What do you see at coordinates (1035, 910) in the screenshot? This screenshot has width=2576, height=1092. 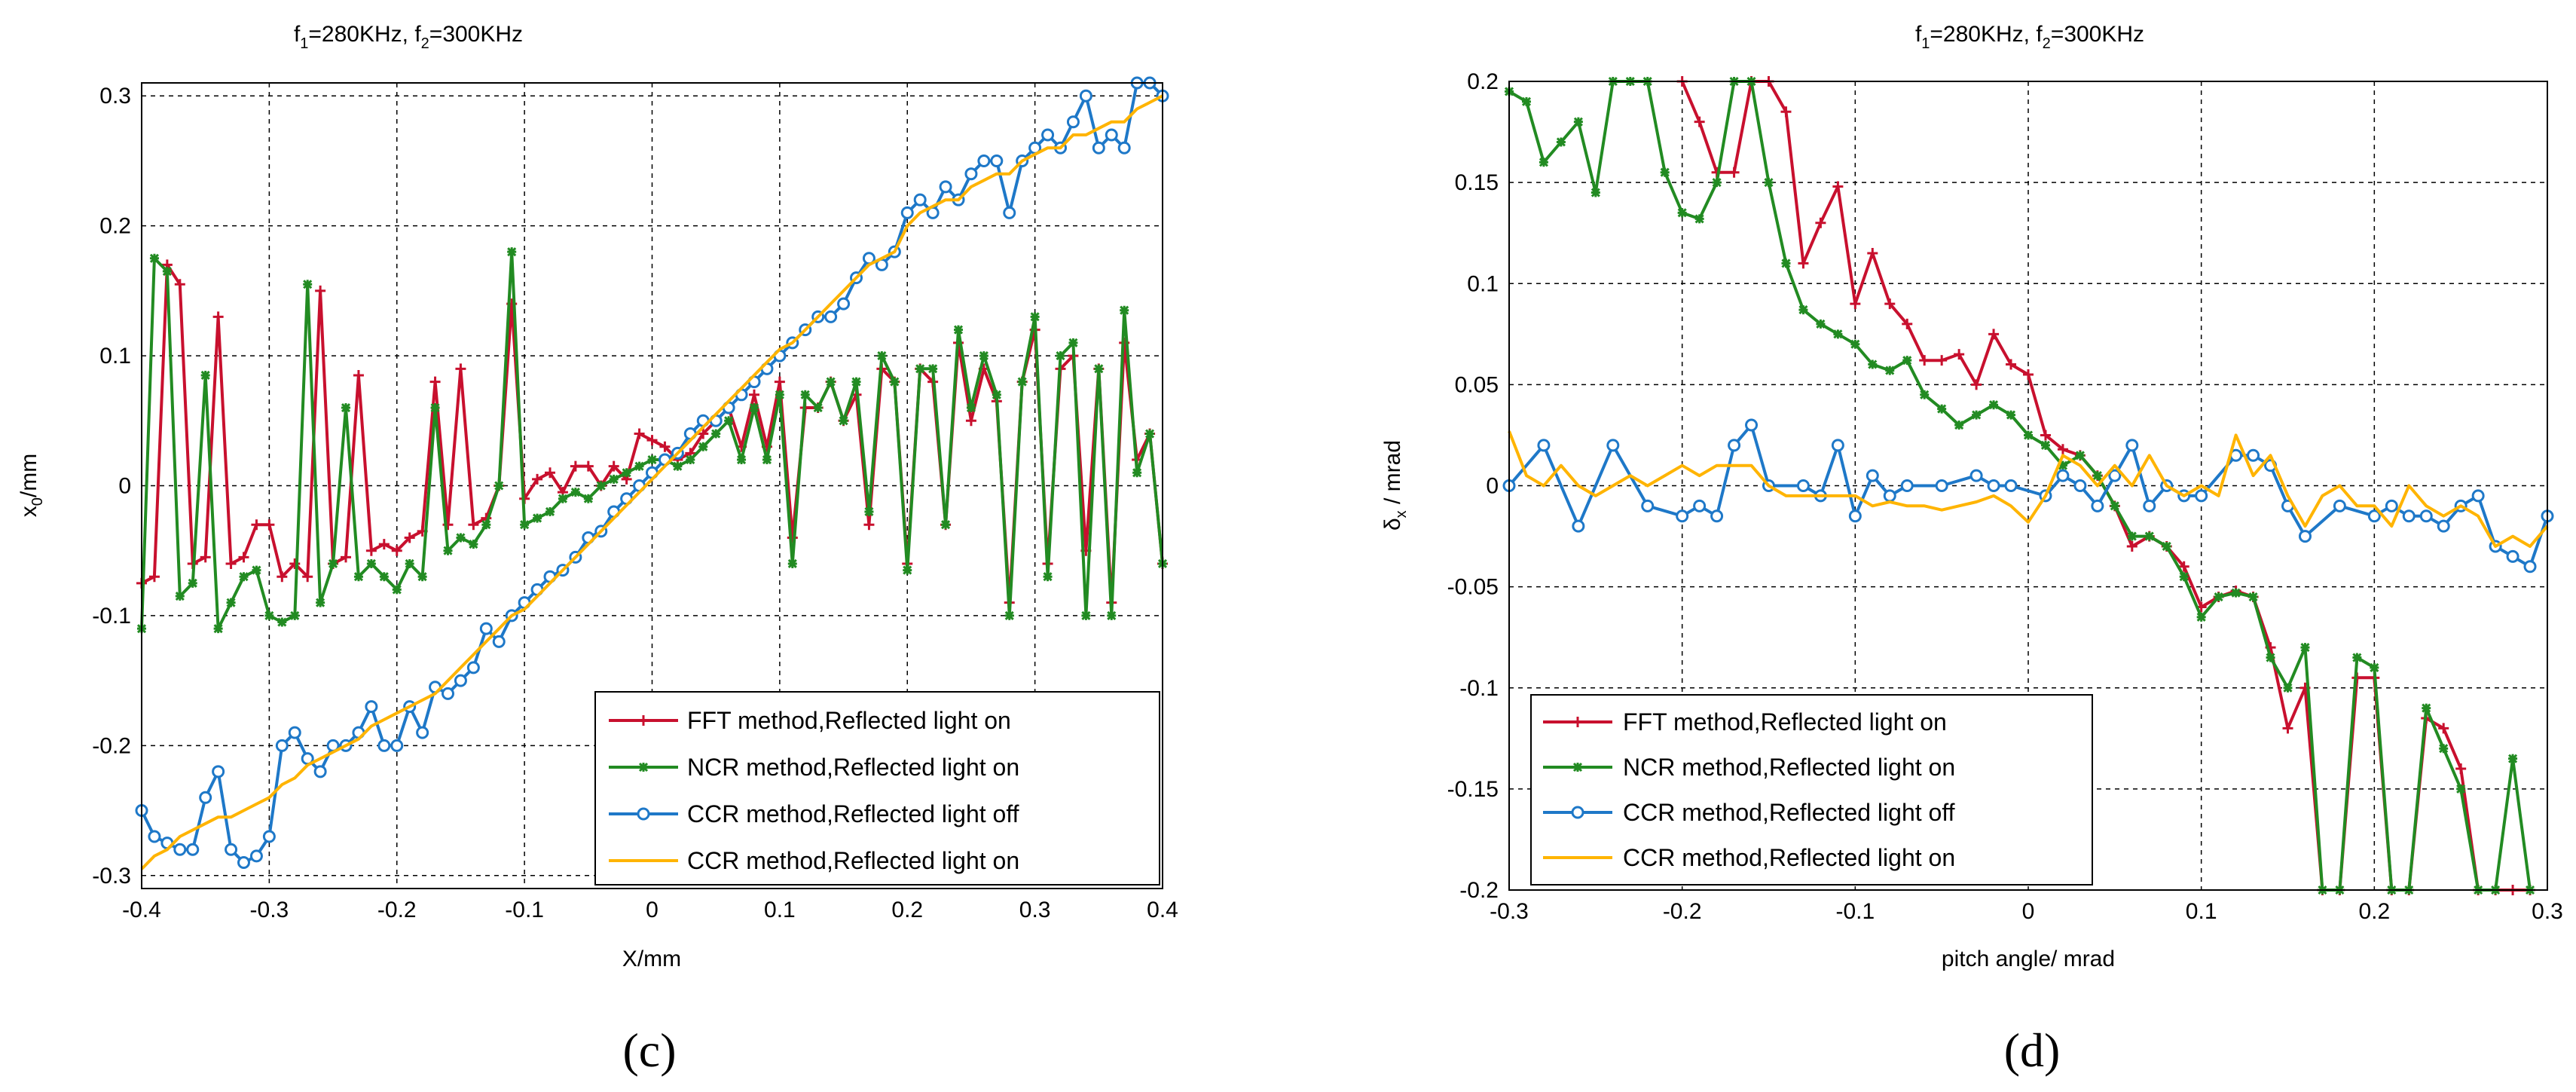 I see `x-tick-label: 0.3` at bounding box center [1035, 910].